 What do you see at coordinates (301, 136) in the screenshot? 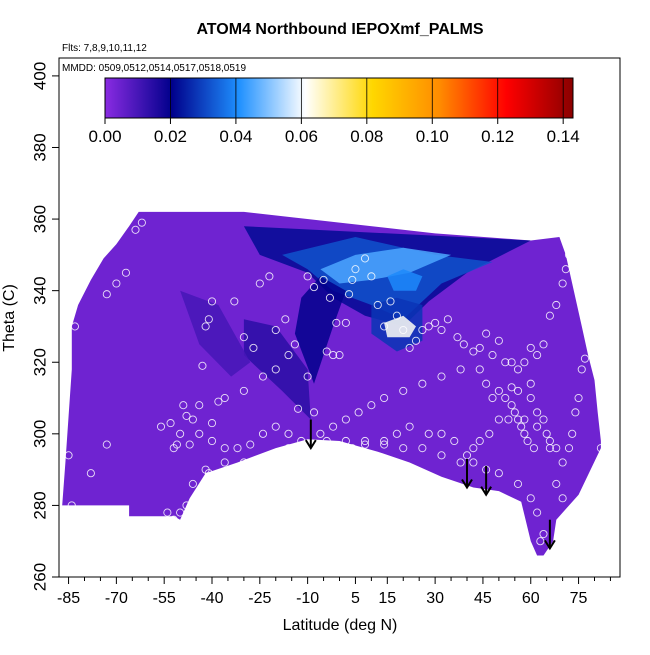
I see `colorbar-tick-label: 0.06` at bounding box center [301, 136].